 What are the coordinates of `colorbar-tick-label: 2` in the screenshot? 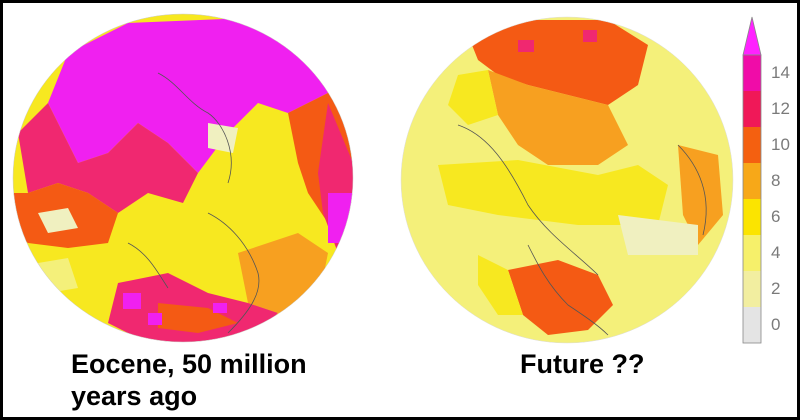 It's located at (776, 288).